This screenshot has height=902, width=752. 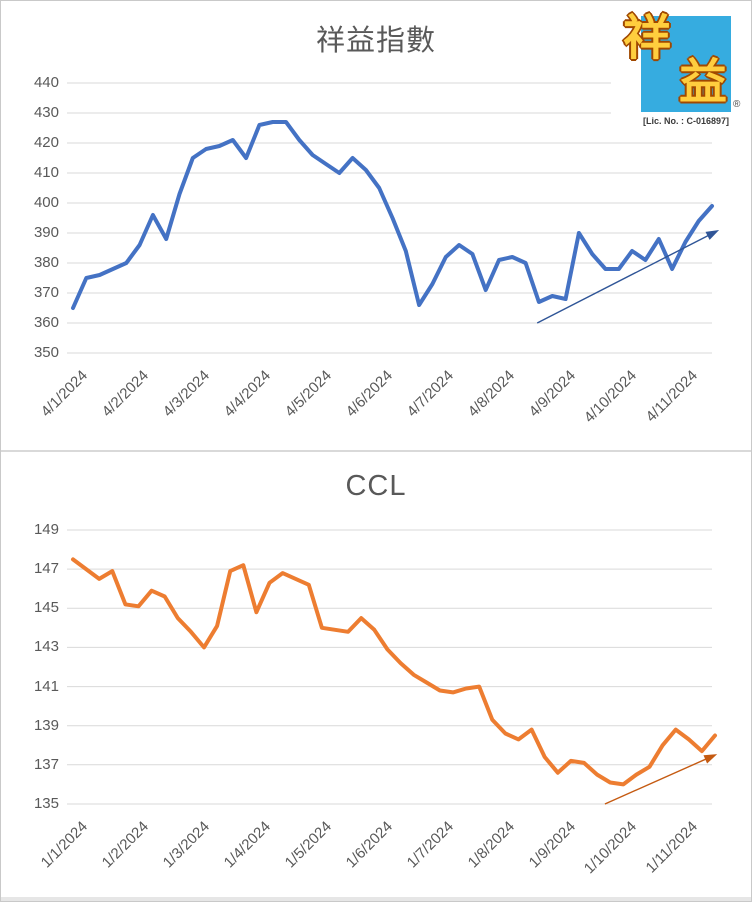 What do you see at coordinates (46, 292) in the screenshot?
I see `y-axis-tick-label: 370` at bounding box center [46, 292].